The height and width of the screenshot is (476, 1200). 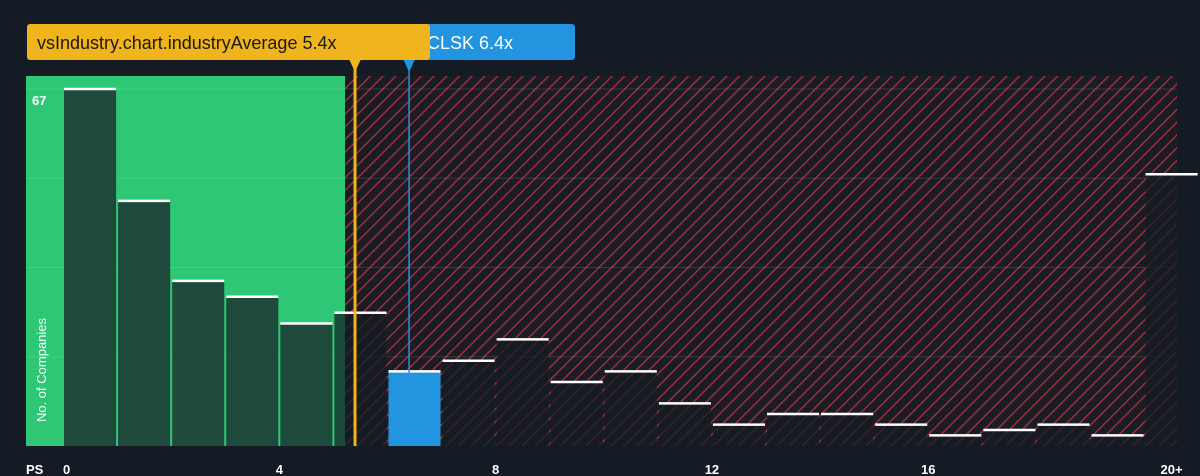 What do you see at coordinates (186, 43) in the screenshot?
I see `industry-average-callout-label: vsIndustry.chart.industryAverage 5.4x` at bounding box center [186, 43].